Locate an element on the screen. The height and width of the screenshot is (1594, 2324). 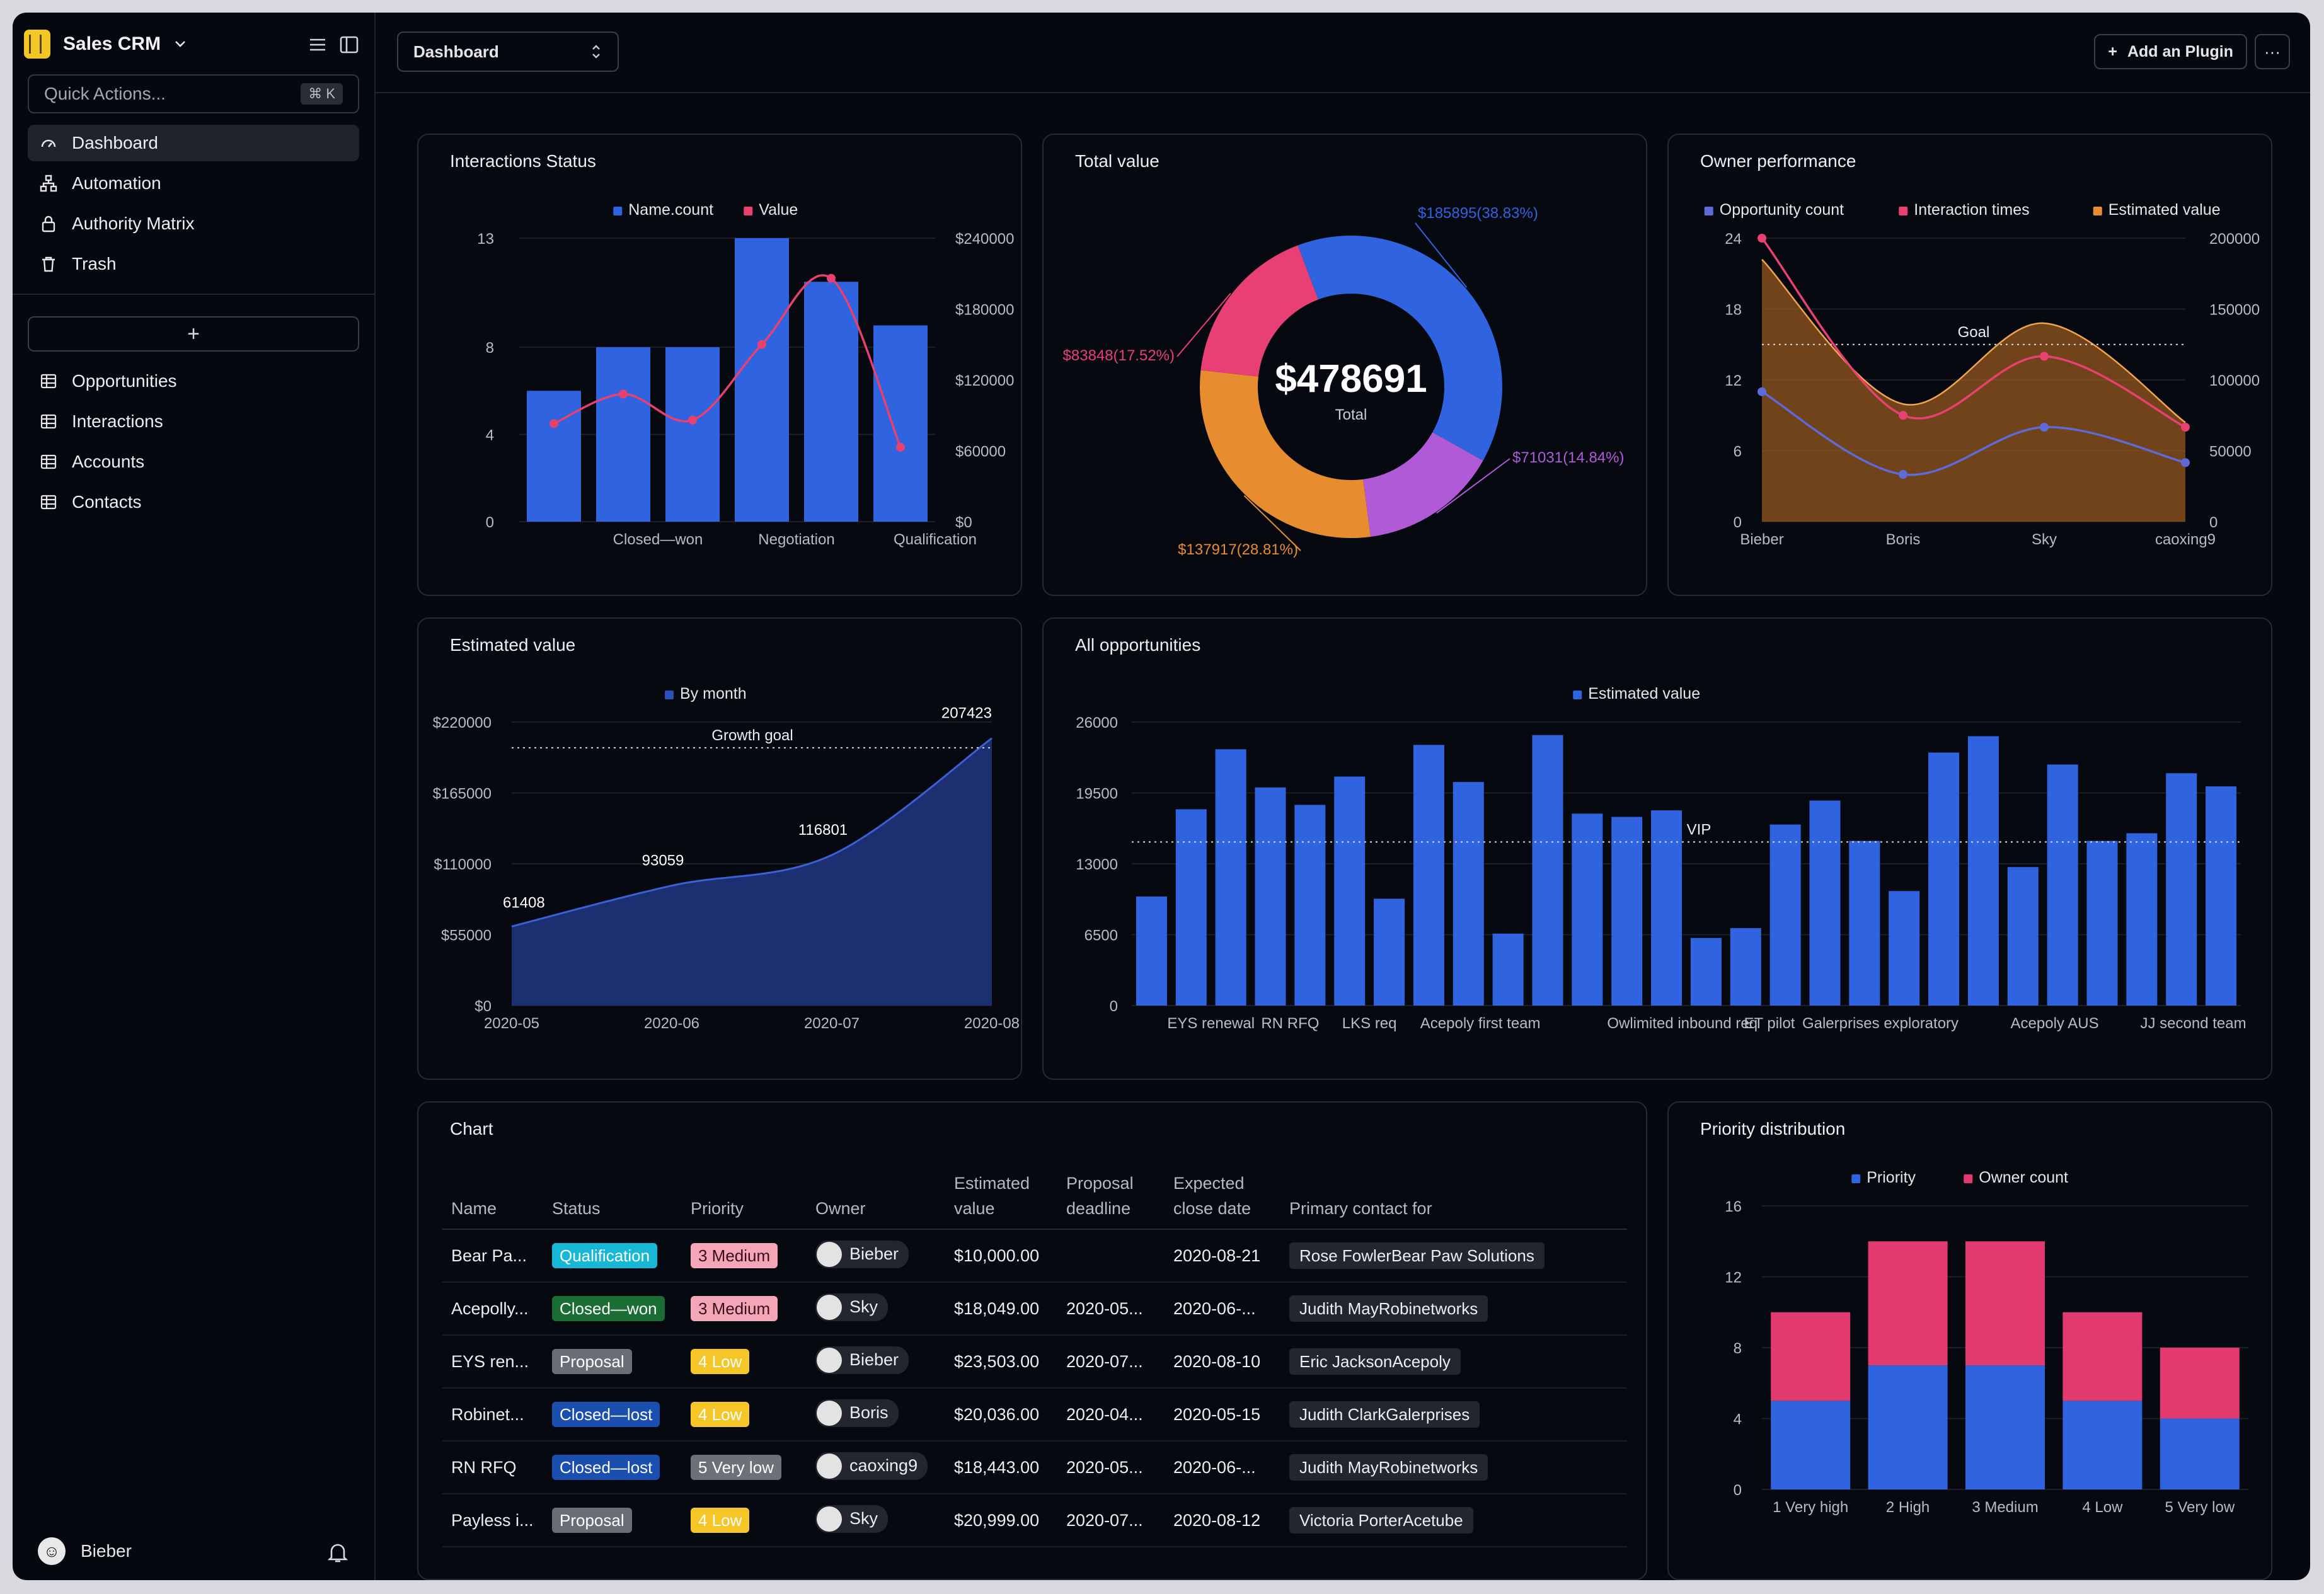
add-plugin-button: + Add an Plugin is located at coordinates (2171, 52).